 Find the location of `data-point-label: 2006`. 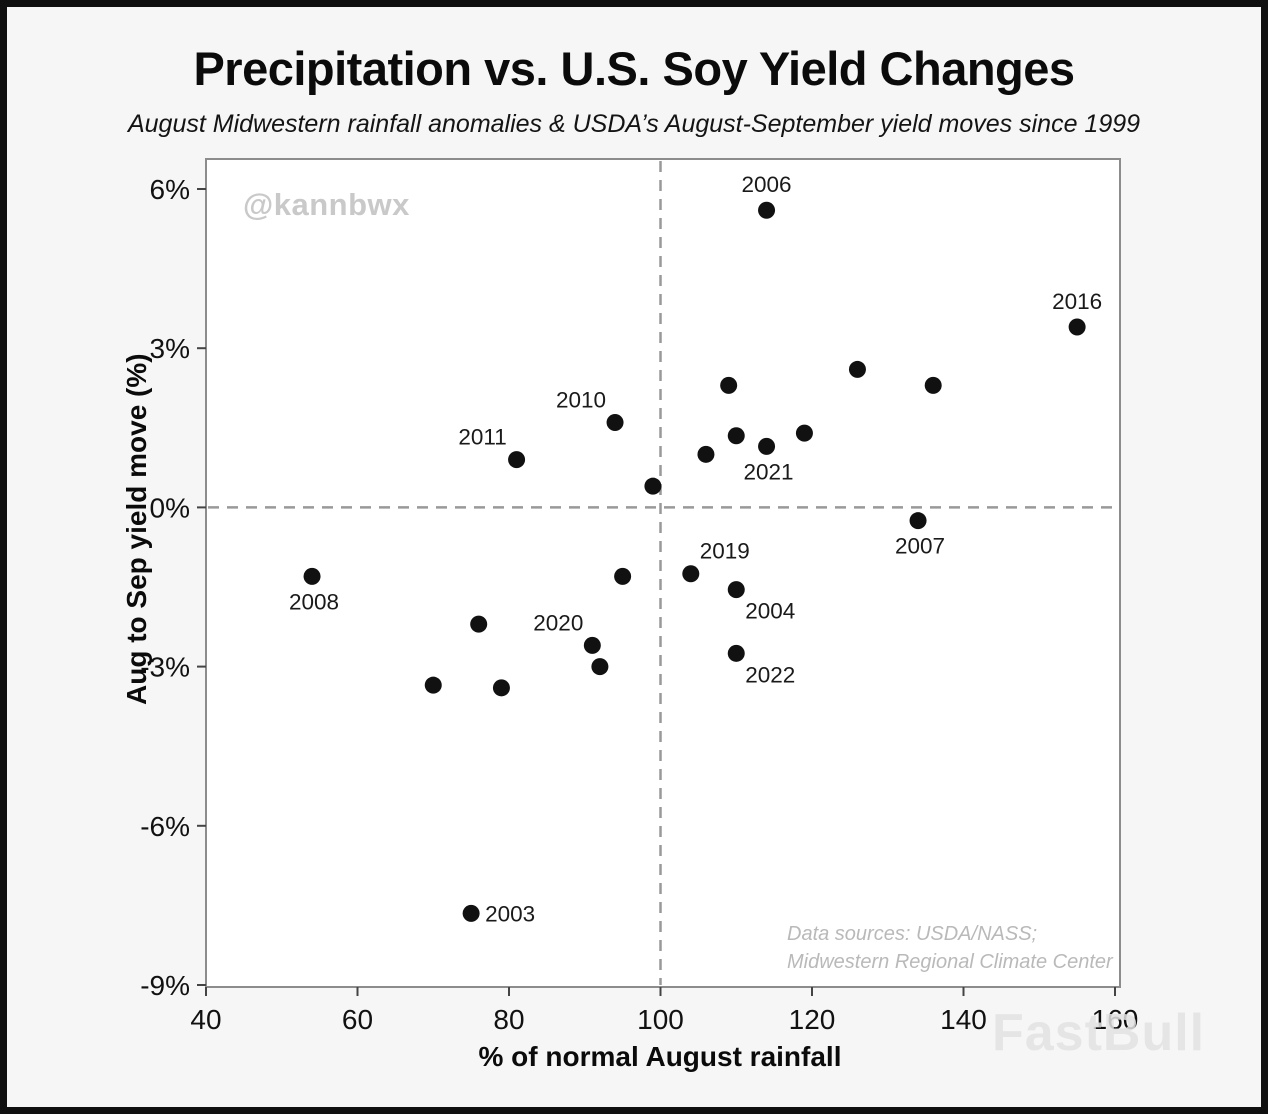

data-point-label: 2006 is located at coordinates (767, 184).